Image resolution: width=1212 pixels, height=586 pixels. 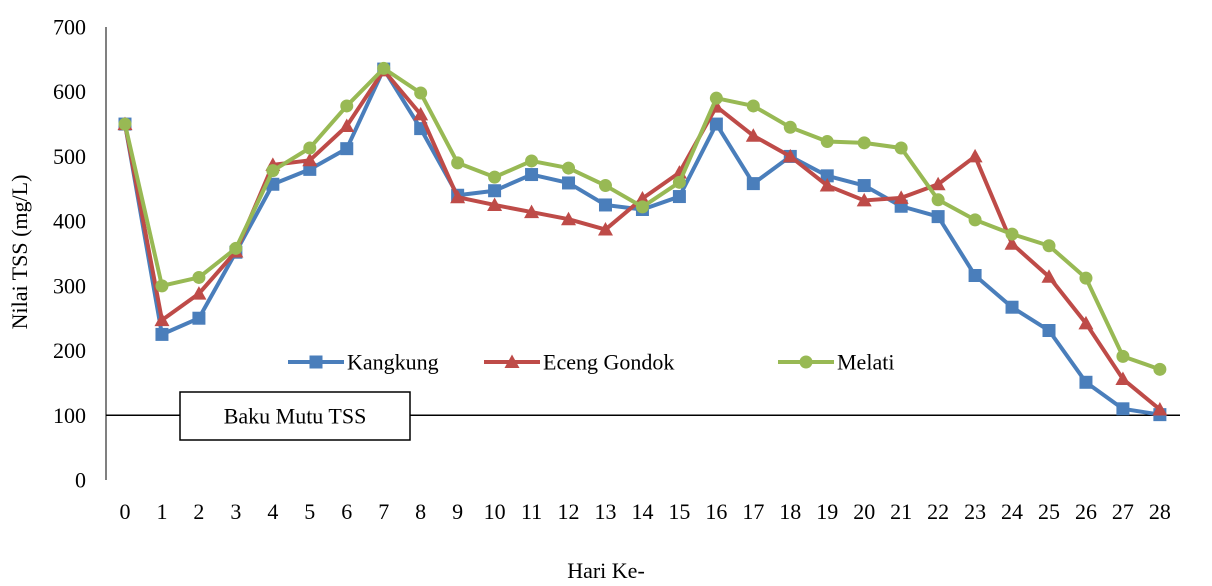 What do you see at coordinates (69, 221) in the screenshot?
I see `y-tick-label: 400` at bounding box center [69, 221].